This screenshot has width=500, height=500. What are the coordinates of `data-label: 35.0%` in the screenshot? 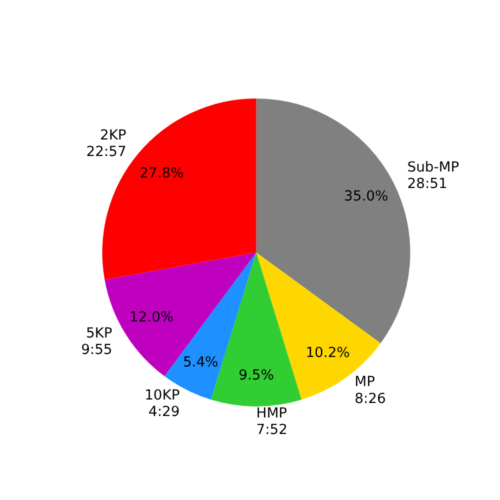 It's located at (366, 196).